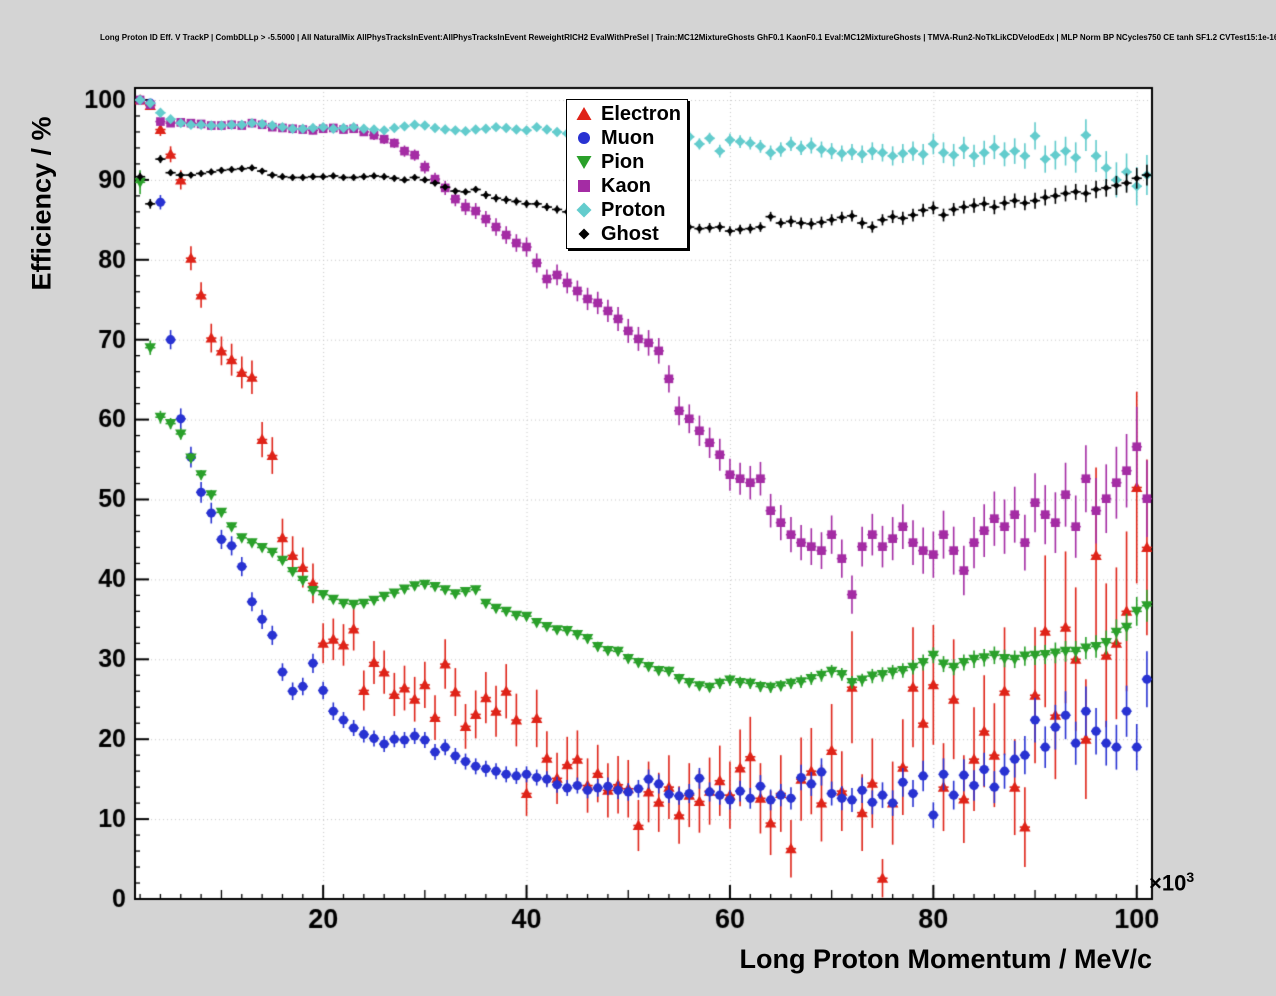 Image resolution: width=1276 pixels, height=996 pixels. Describe the element at coordinates (584, 186) in the screenshot. I see `kaon-marker-icon` at that location.